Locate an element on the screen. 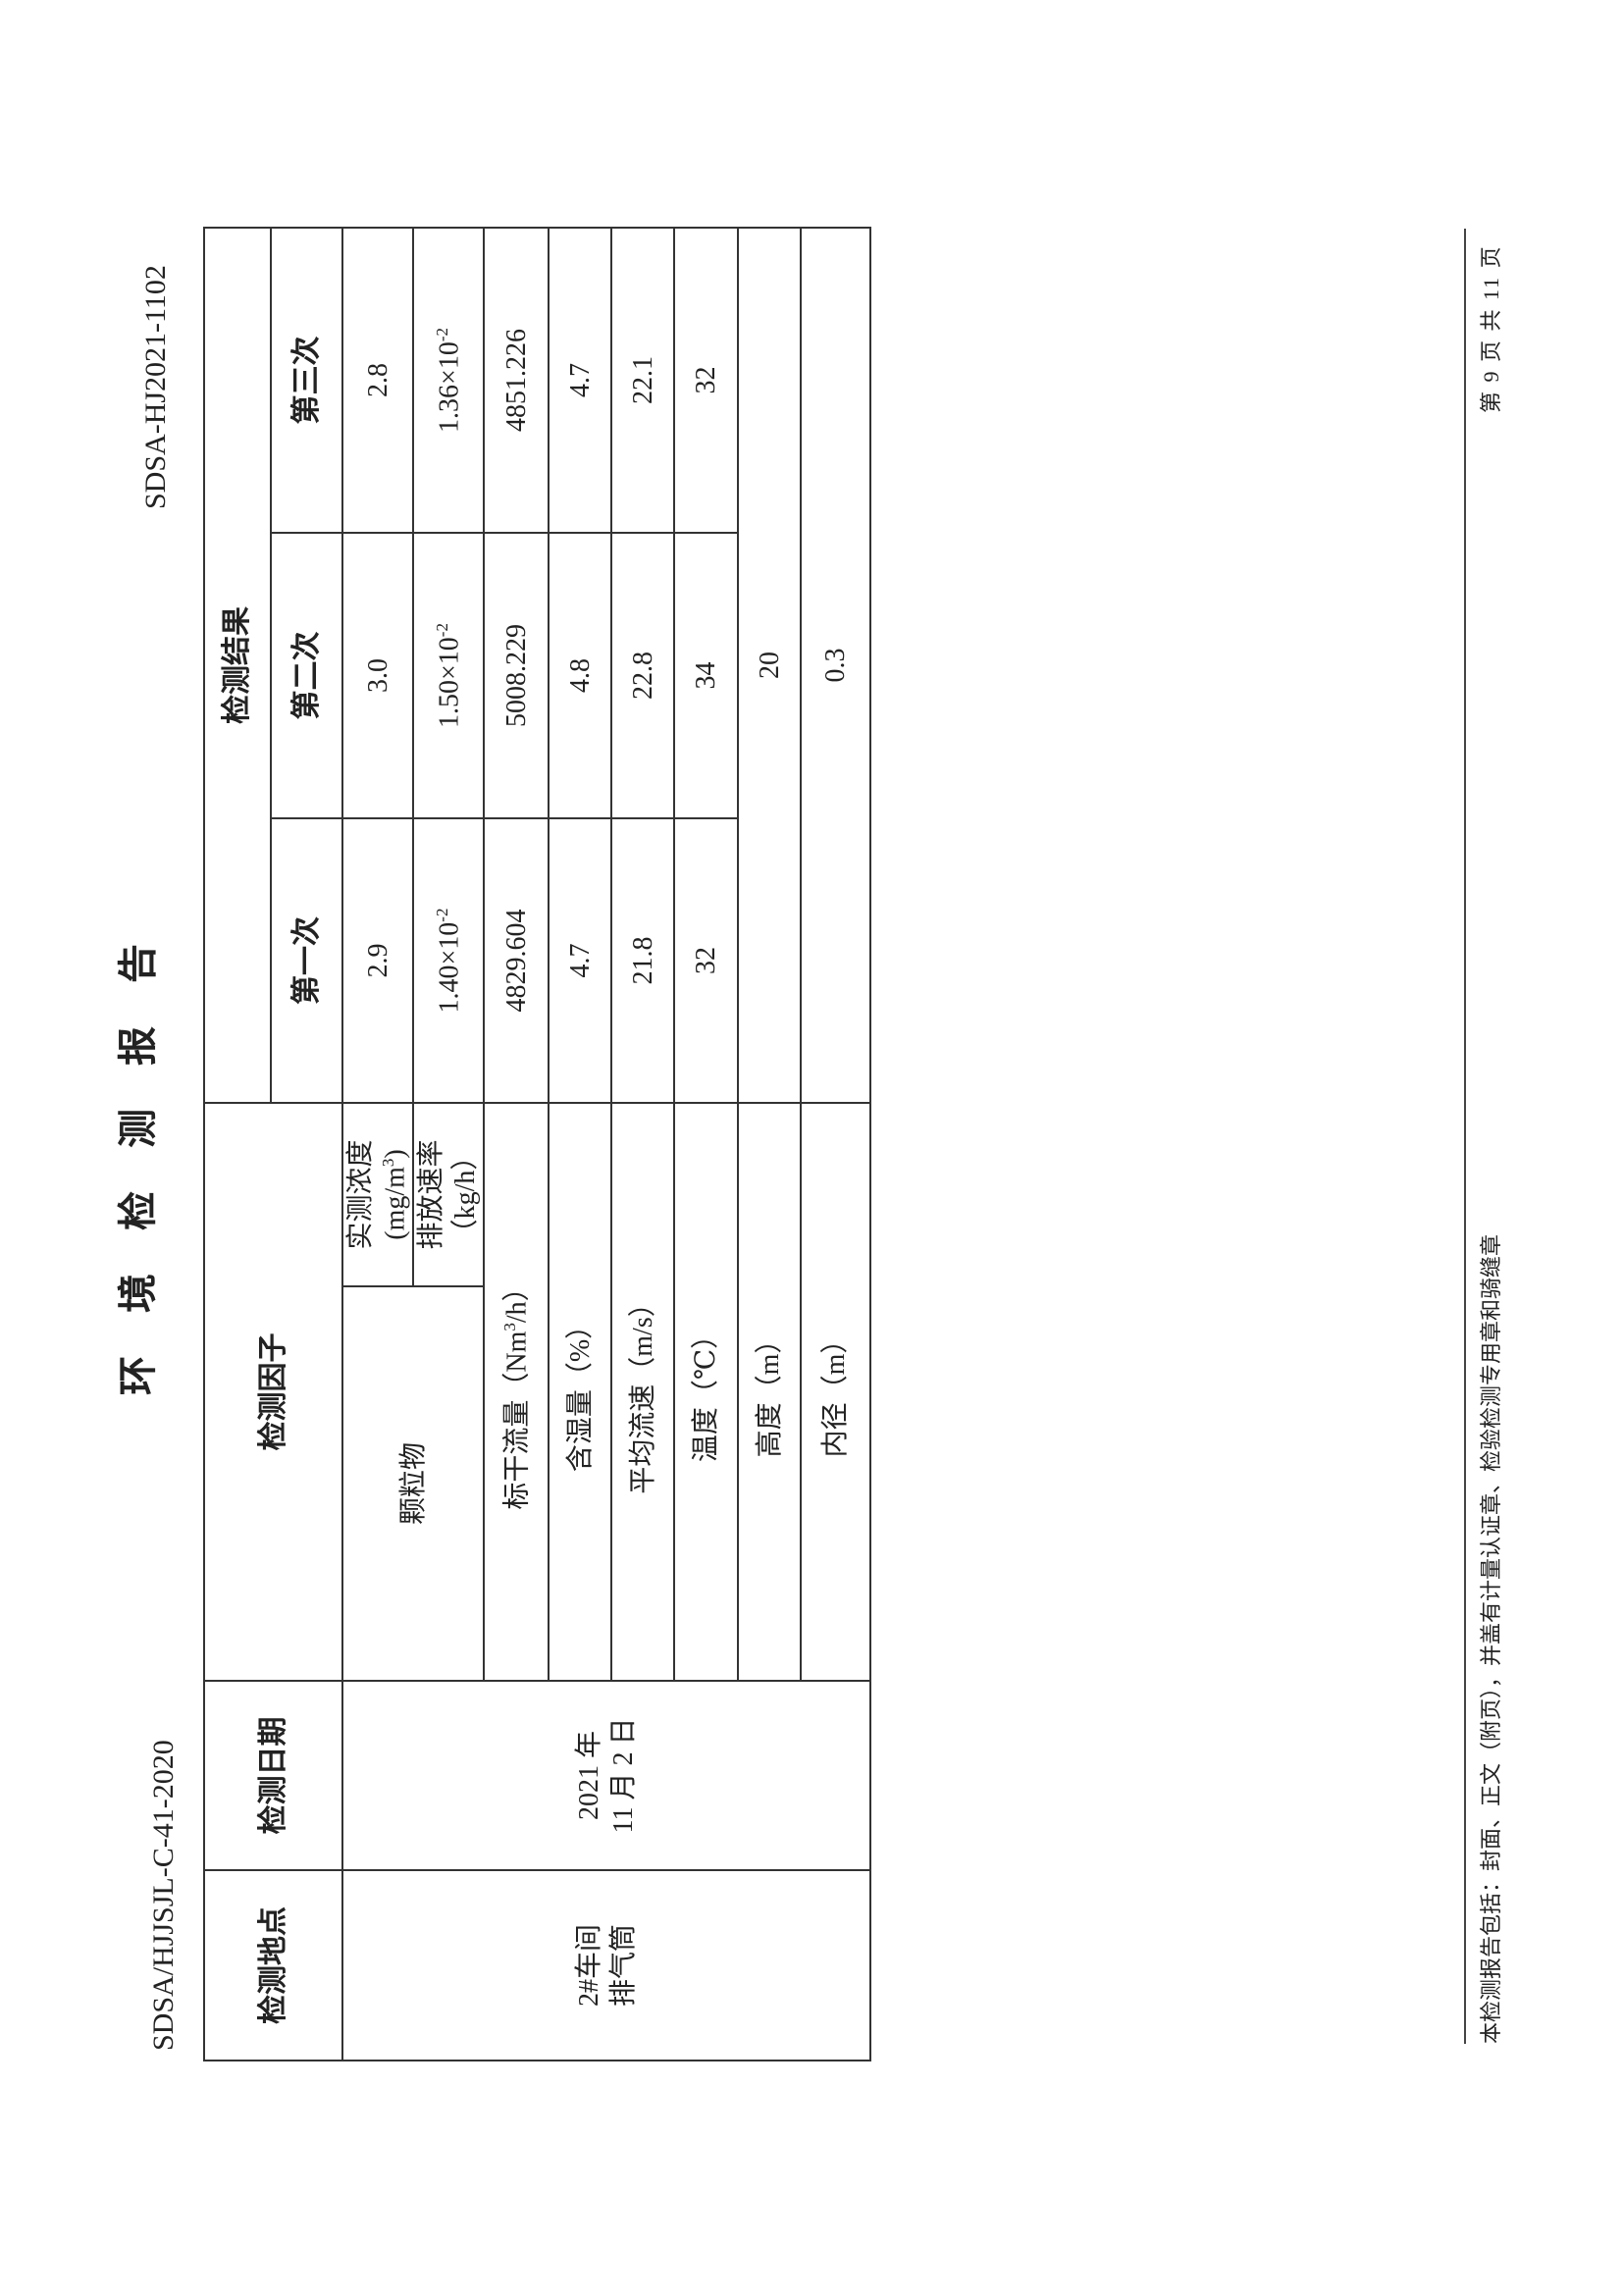 This screenshot has width=1623, height=2296. factor-cell: 温度（℃） is located at coordinates (706, 1392).